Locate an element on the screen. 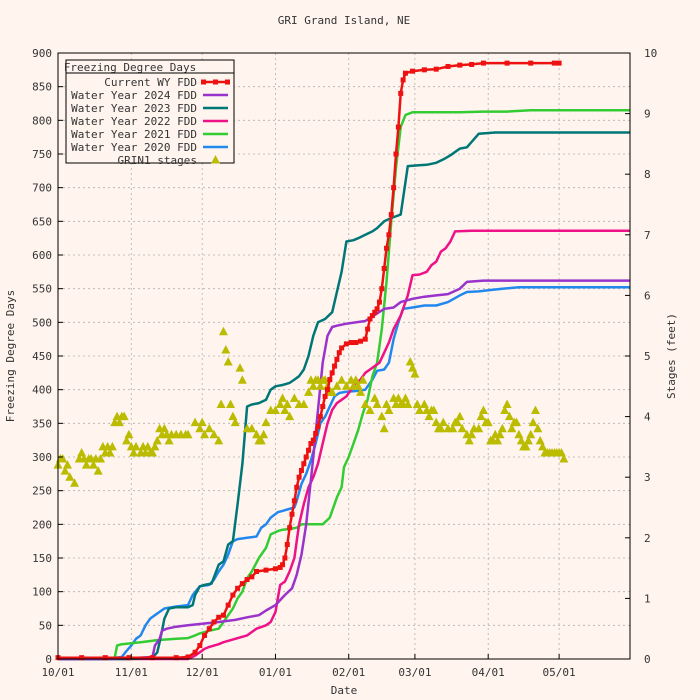 This screenshot has width=700, height=700. x-tick-label: 04/01 is located at coordinates (488, 672).